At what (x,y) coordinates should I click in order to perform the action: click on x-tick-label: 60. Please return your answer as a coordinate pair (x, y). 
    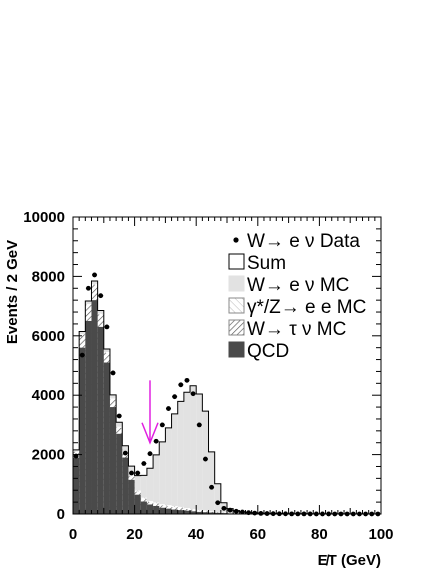
    Looking at the image, I should click on (257, 534).